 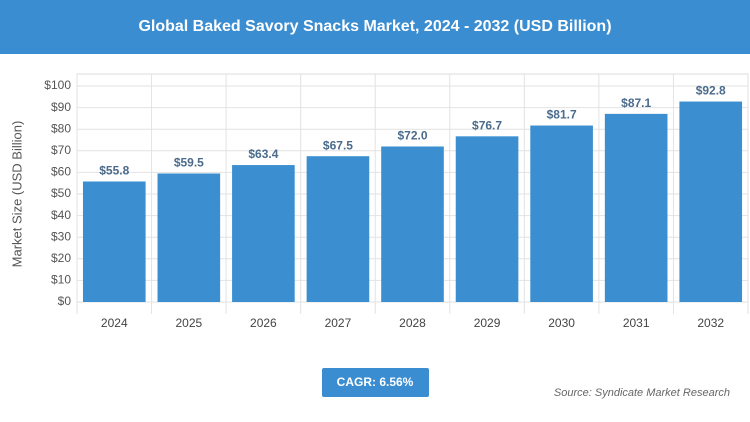 I want to click on x-tick-label: 2025, so click(x=188, y=323).